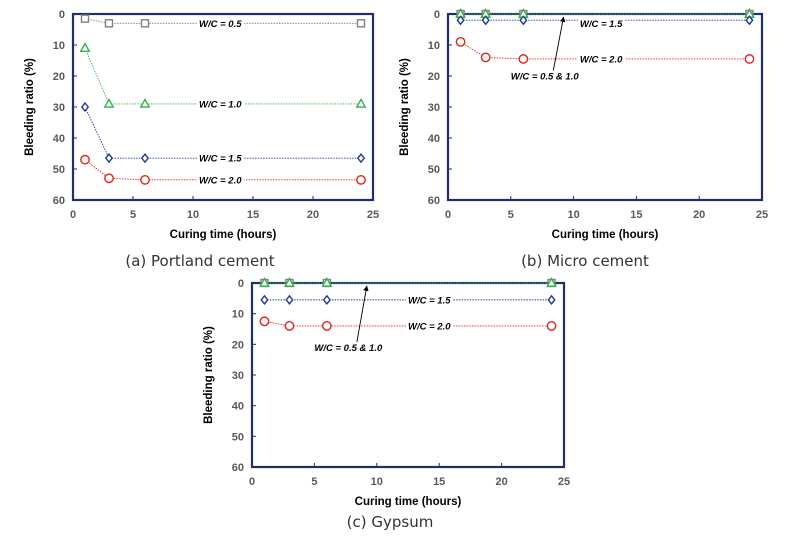 The image size is (800, 543). I want to click on figure-caption: (c) Gypsum, so click(390, 522).